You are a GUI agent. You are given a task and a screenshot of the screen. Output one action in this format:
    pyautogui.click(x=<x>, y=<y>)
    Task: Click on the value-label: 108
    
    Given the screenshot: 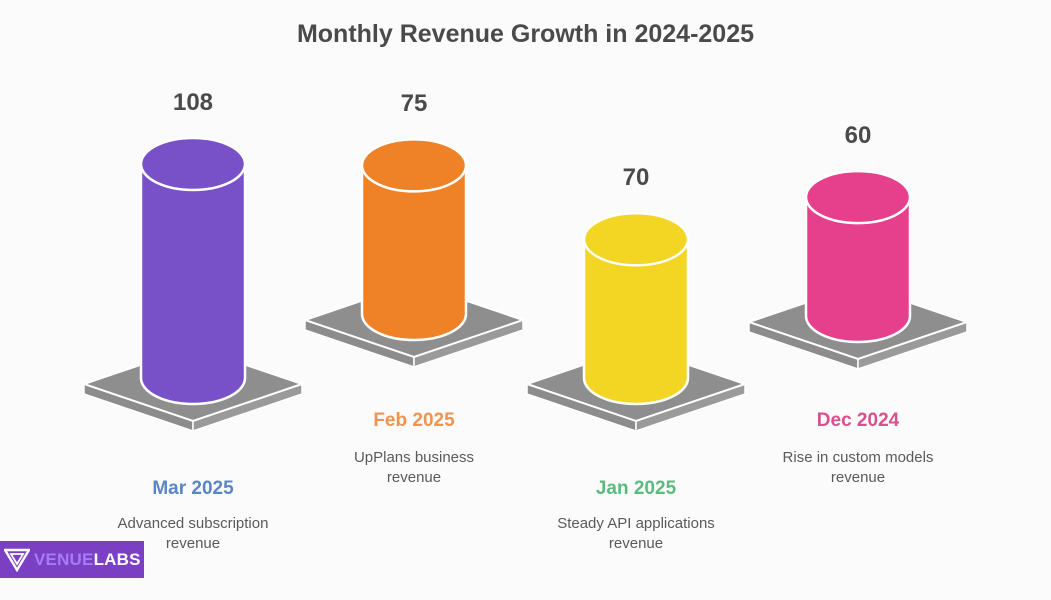 What is the action you would take?
    pyautogui.click(x=193, y=102)
    